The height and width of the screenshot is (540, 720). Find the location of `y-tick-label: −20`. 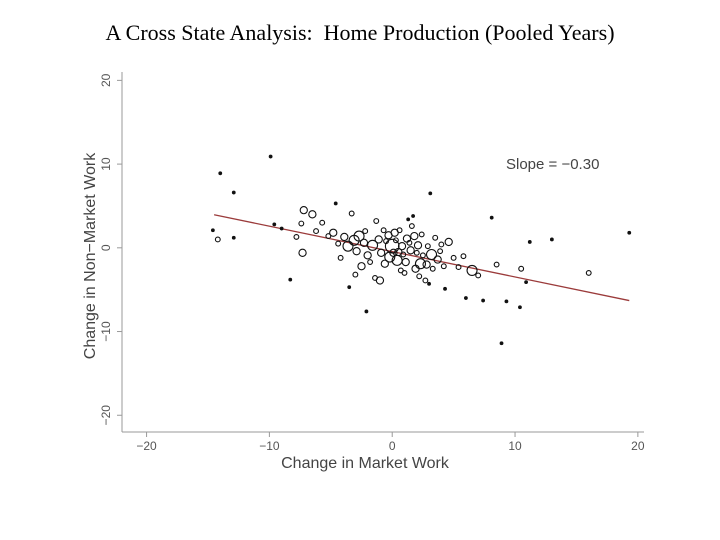

y-tick-label: −20 is located at coordinates (106, 415).